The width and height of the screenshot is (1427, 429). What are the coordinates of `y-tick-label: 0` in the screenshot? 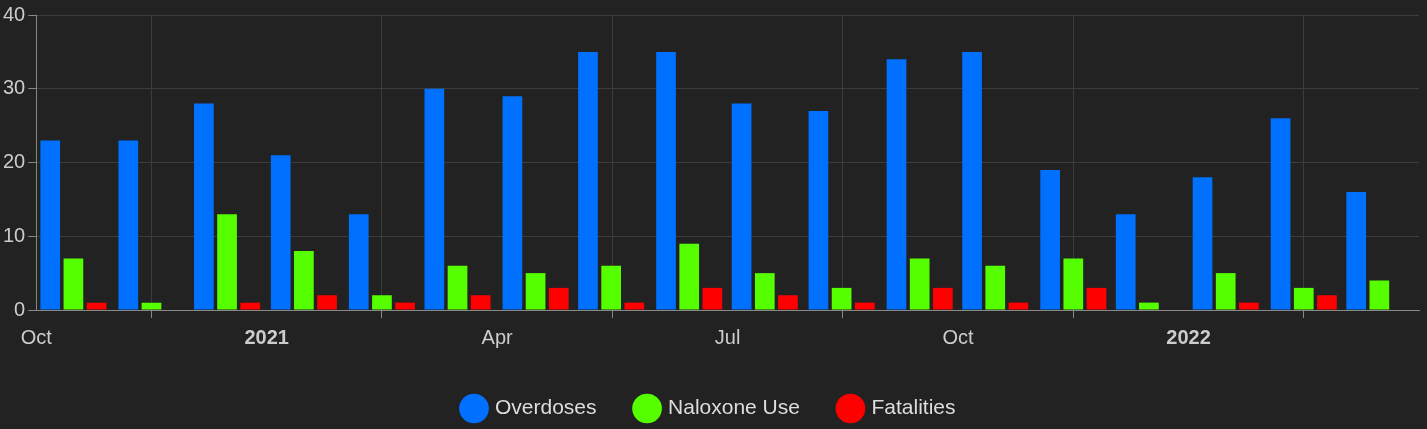 It's located at (20, 308).